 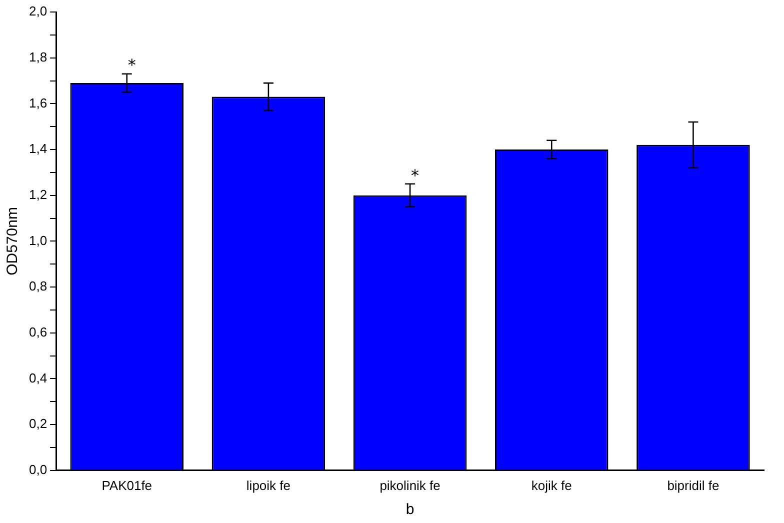 I want to click on y-tick-label: 1,4, so click(x=38, y=148).